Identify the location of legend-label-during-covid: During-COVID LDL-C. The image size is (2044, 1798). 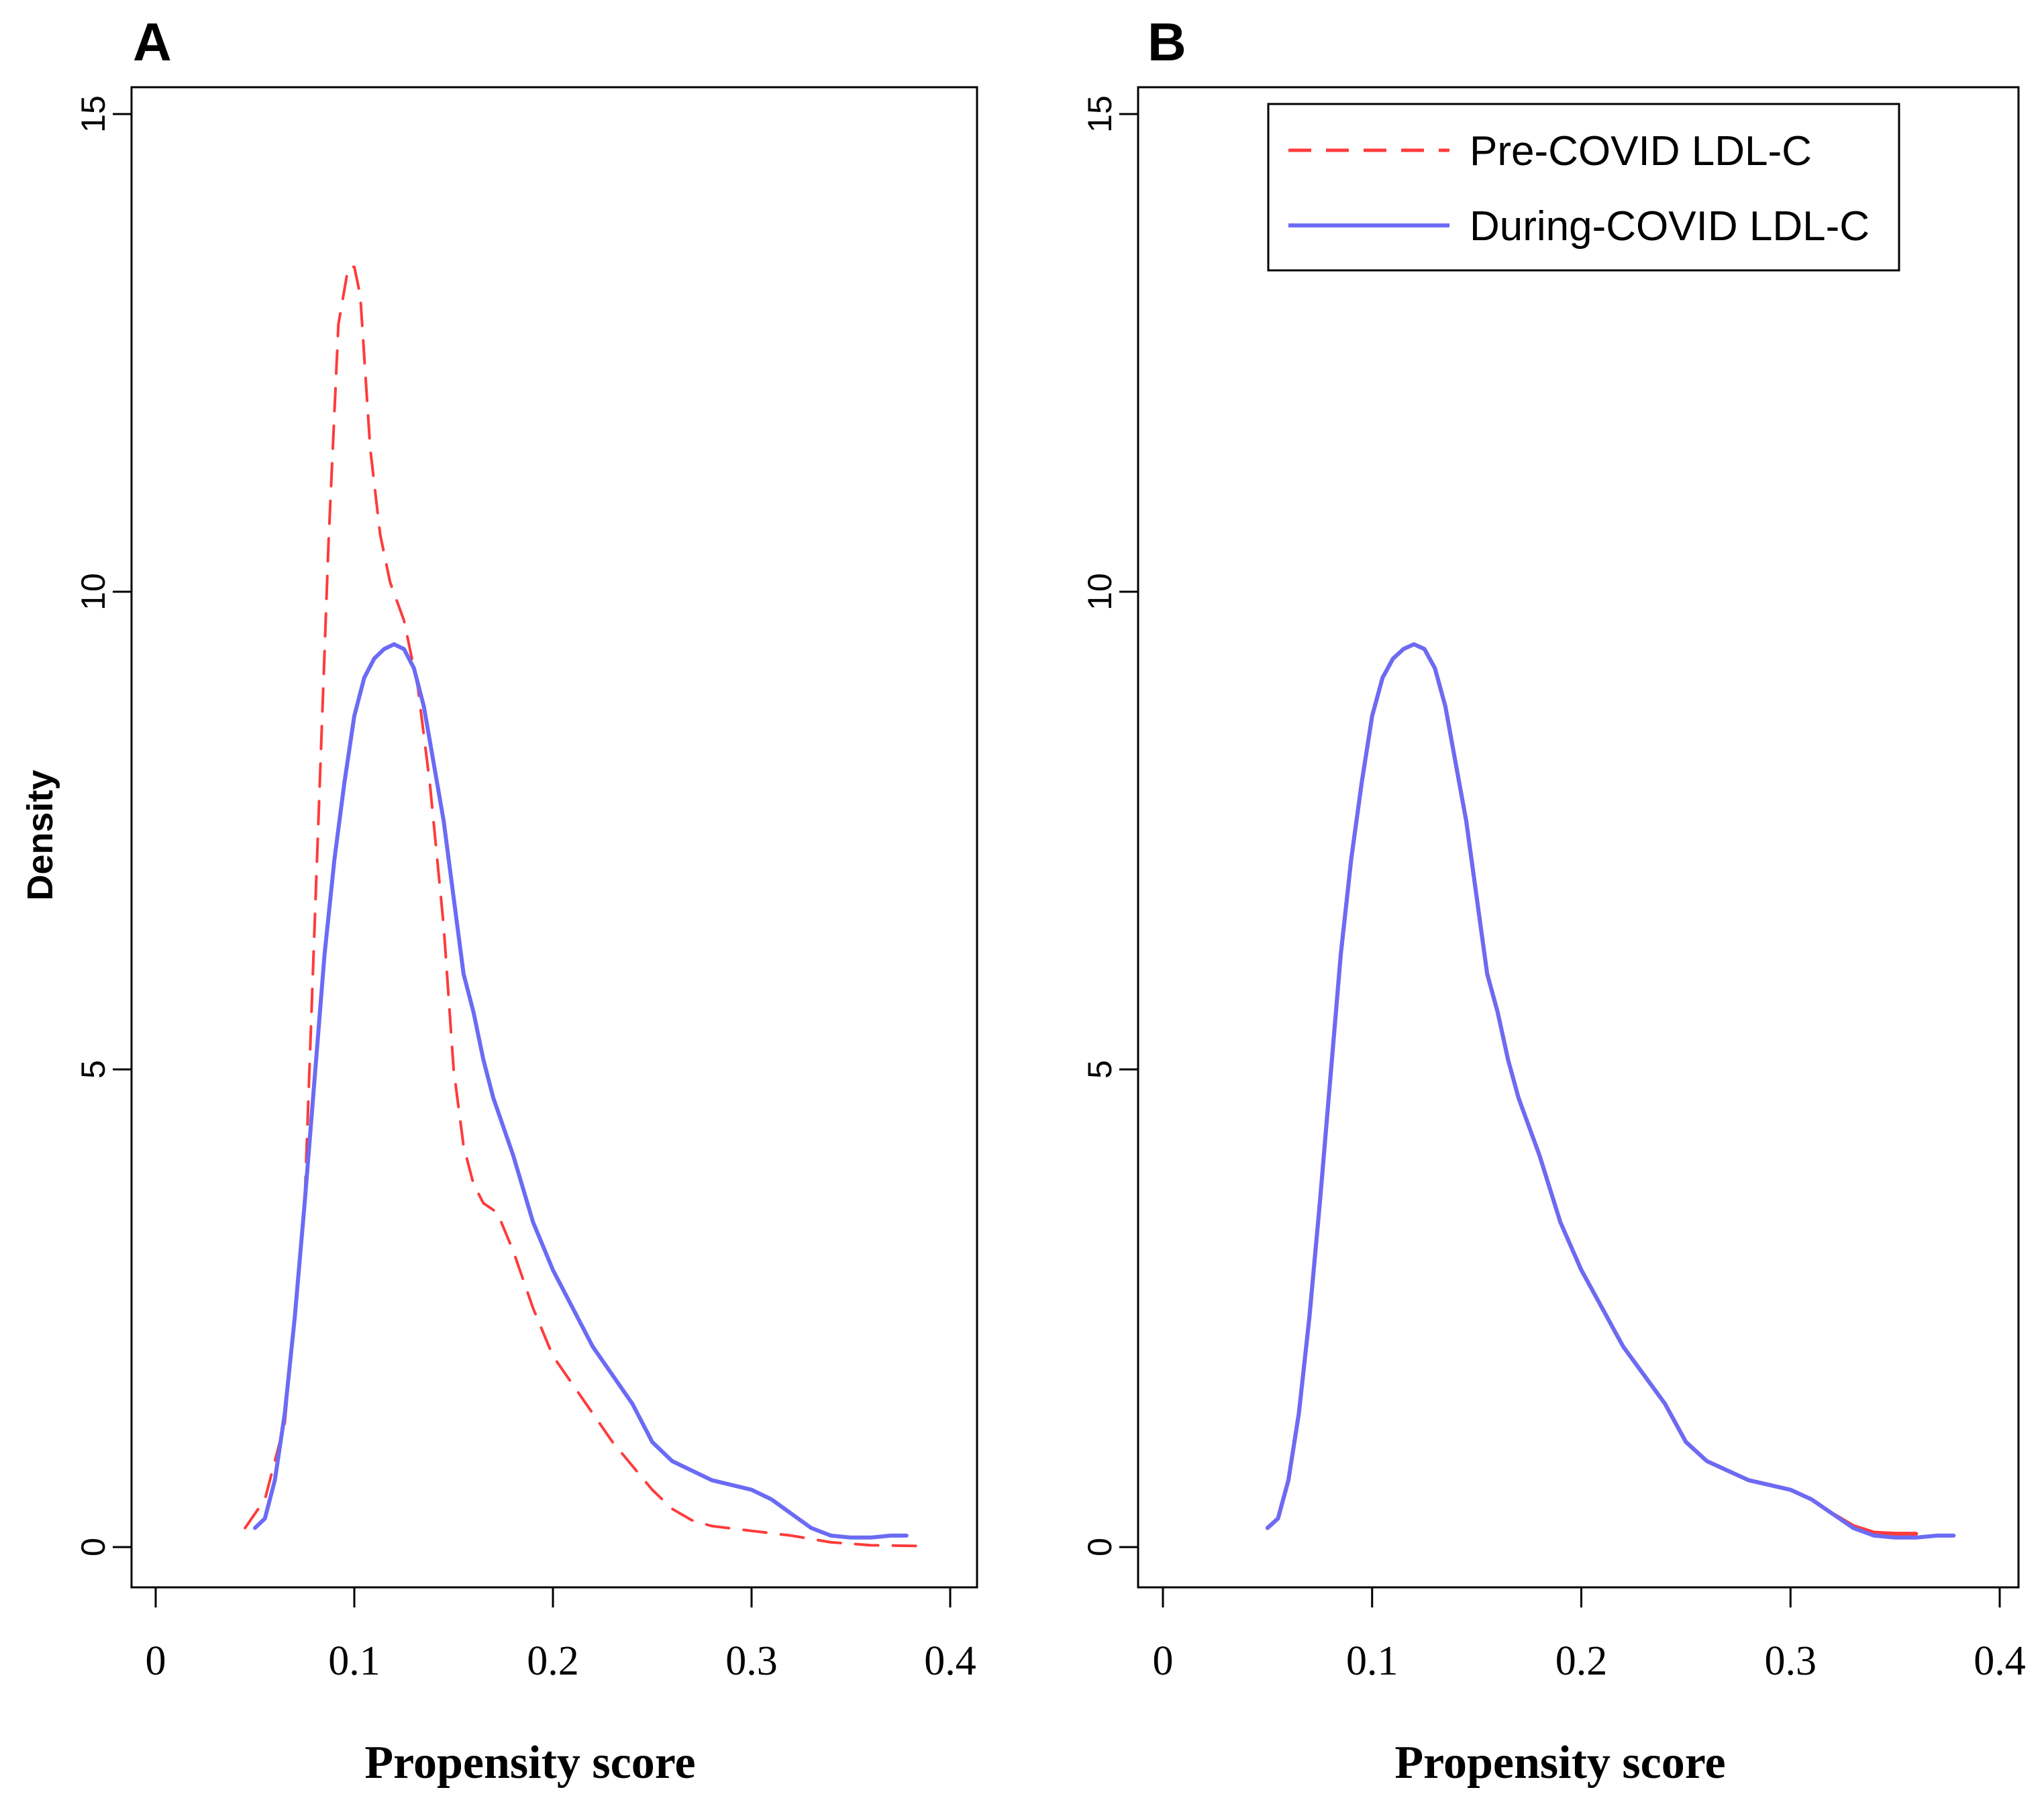
(1670, 226).